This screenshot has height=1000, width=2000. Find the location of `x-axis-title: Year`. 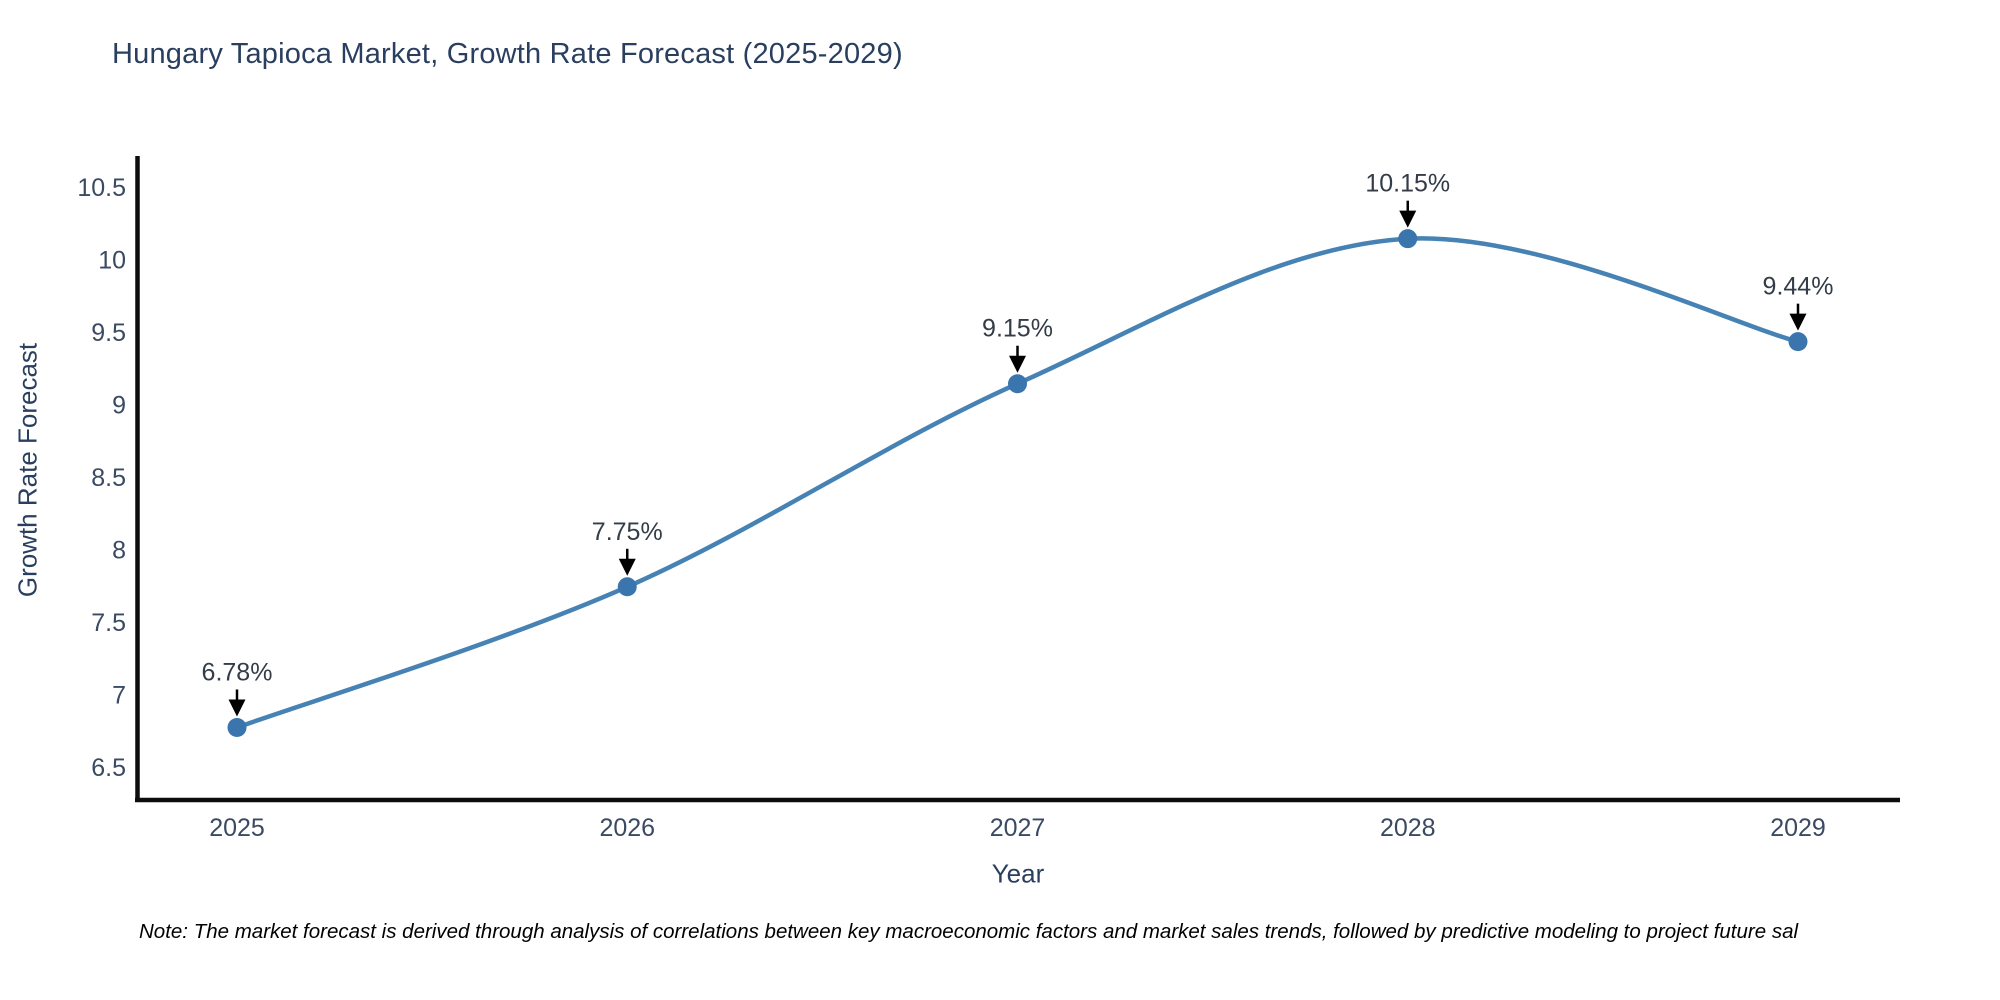

x-axis-title: Year is located at coordinates (1018, 873).